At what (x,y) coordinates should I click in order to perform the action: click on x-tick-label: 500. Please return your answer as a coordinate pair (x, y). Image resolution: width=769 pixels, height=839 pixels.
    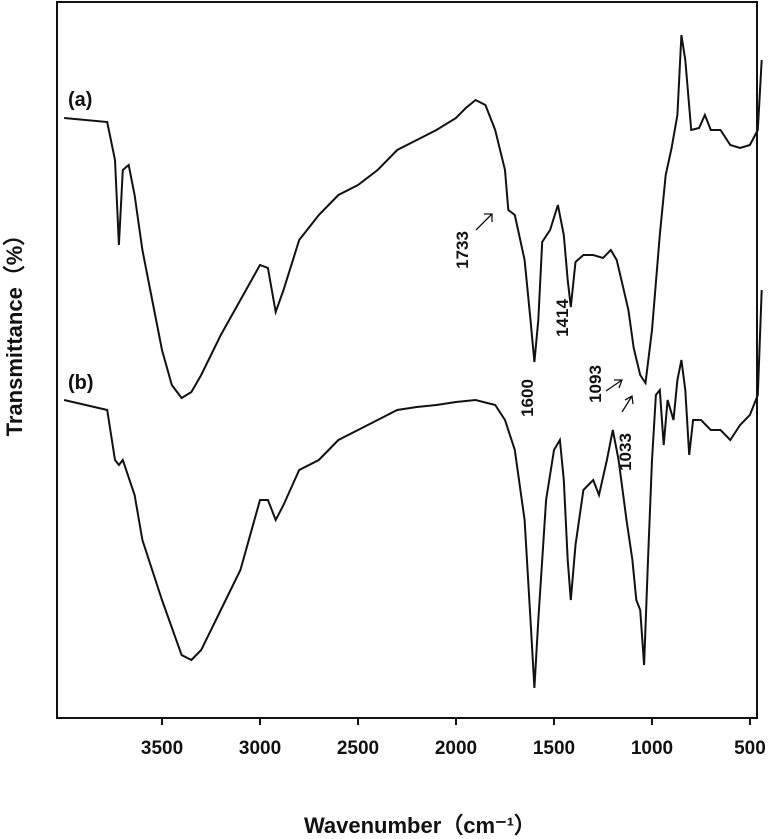
    Looking at the image, I should click on (750, 748).